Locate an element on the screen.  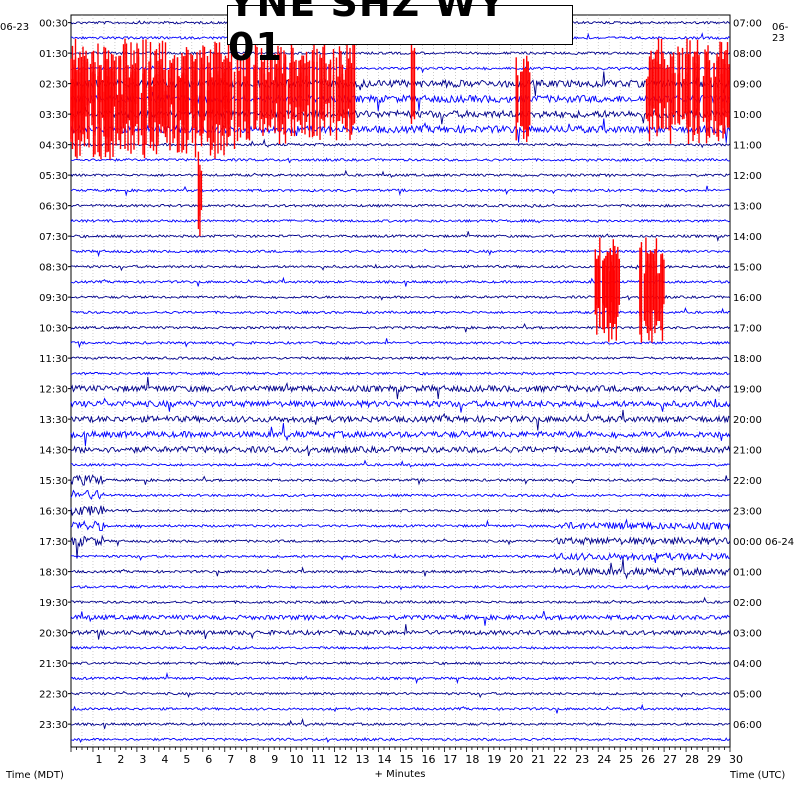
x-tick-label: 7 is located at coordinates (230, 759).